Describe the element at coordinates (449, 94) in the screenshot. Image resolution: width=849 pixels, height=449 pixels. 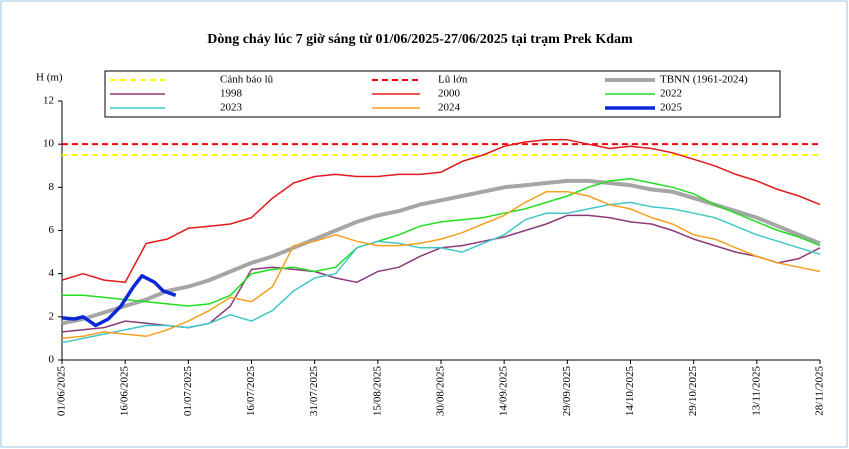
I see `legend-label: 2000` at that location.